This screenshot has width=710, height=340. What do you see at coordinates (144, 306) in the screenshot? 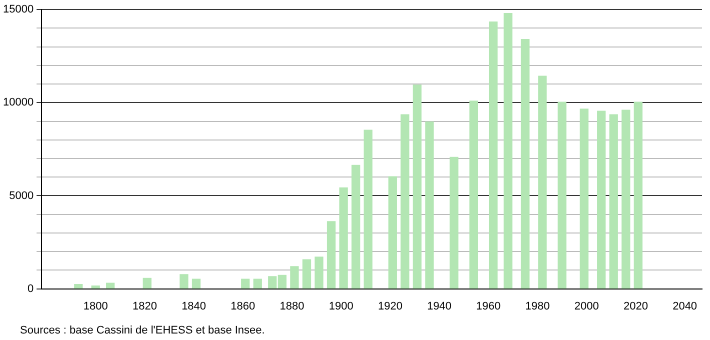
I see `x-tick-label: 1820` at bounding box center [144, 306].